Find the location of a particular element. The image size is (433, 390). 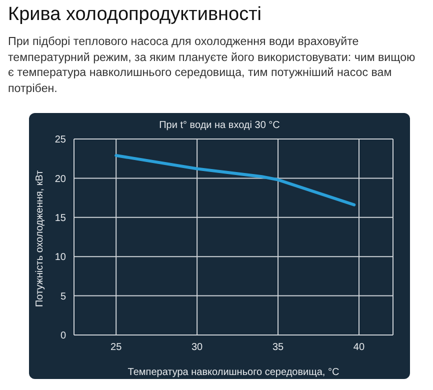

x-tick-label: 30 is located at coordinates (198, 348).